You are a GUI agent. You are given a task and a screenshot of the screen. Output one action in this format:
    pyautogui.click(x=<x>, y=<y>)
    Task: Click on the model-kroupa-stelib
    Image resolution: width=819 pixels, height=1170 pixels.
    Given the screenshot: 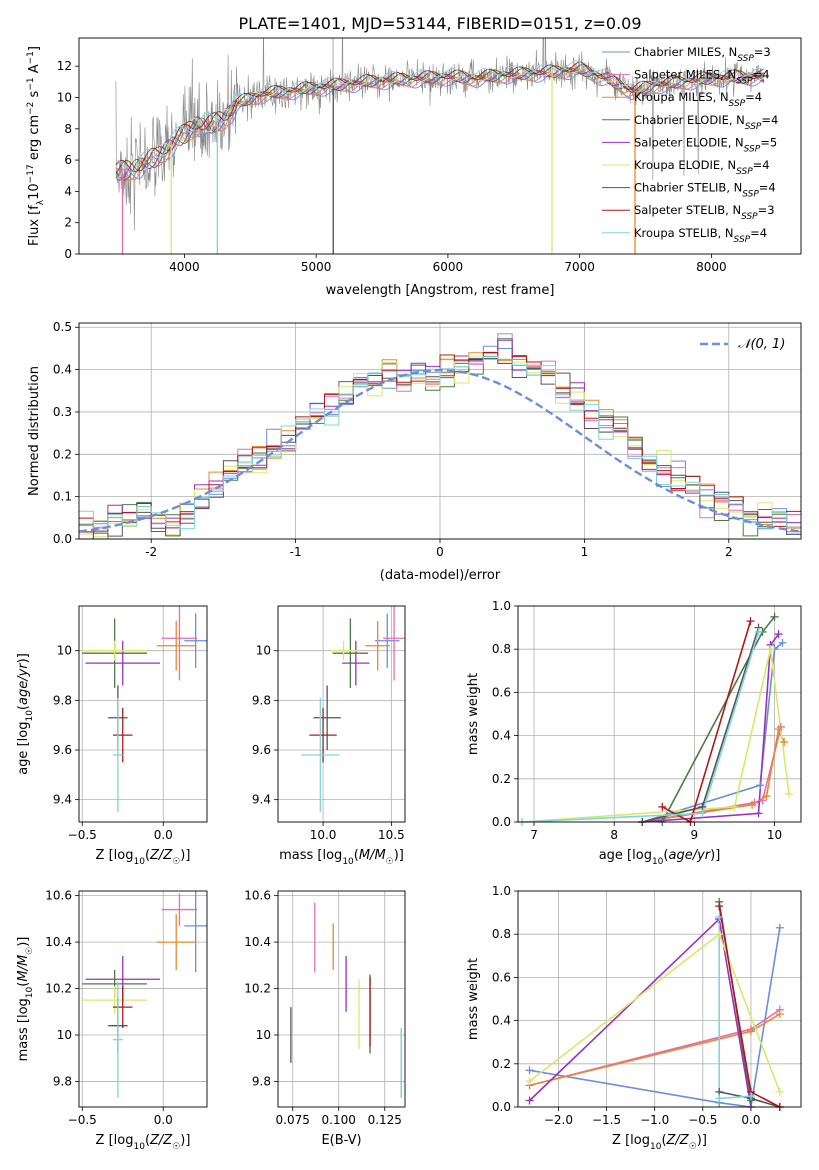 What is the action you would take?
    pyautogui.click(x=440, y=116)
    